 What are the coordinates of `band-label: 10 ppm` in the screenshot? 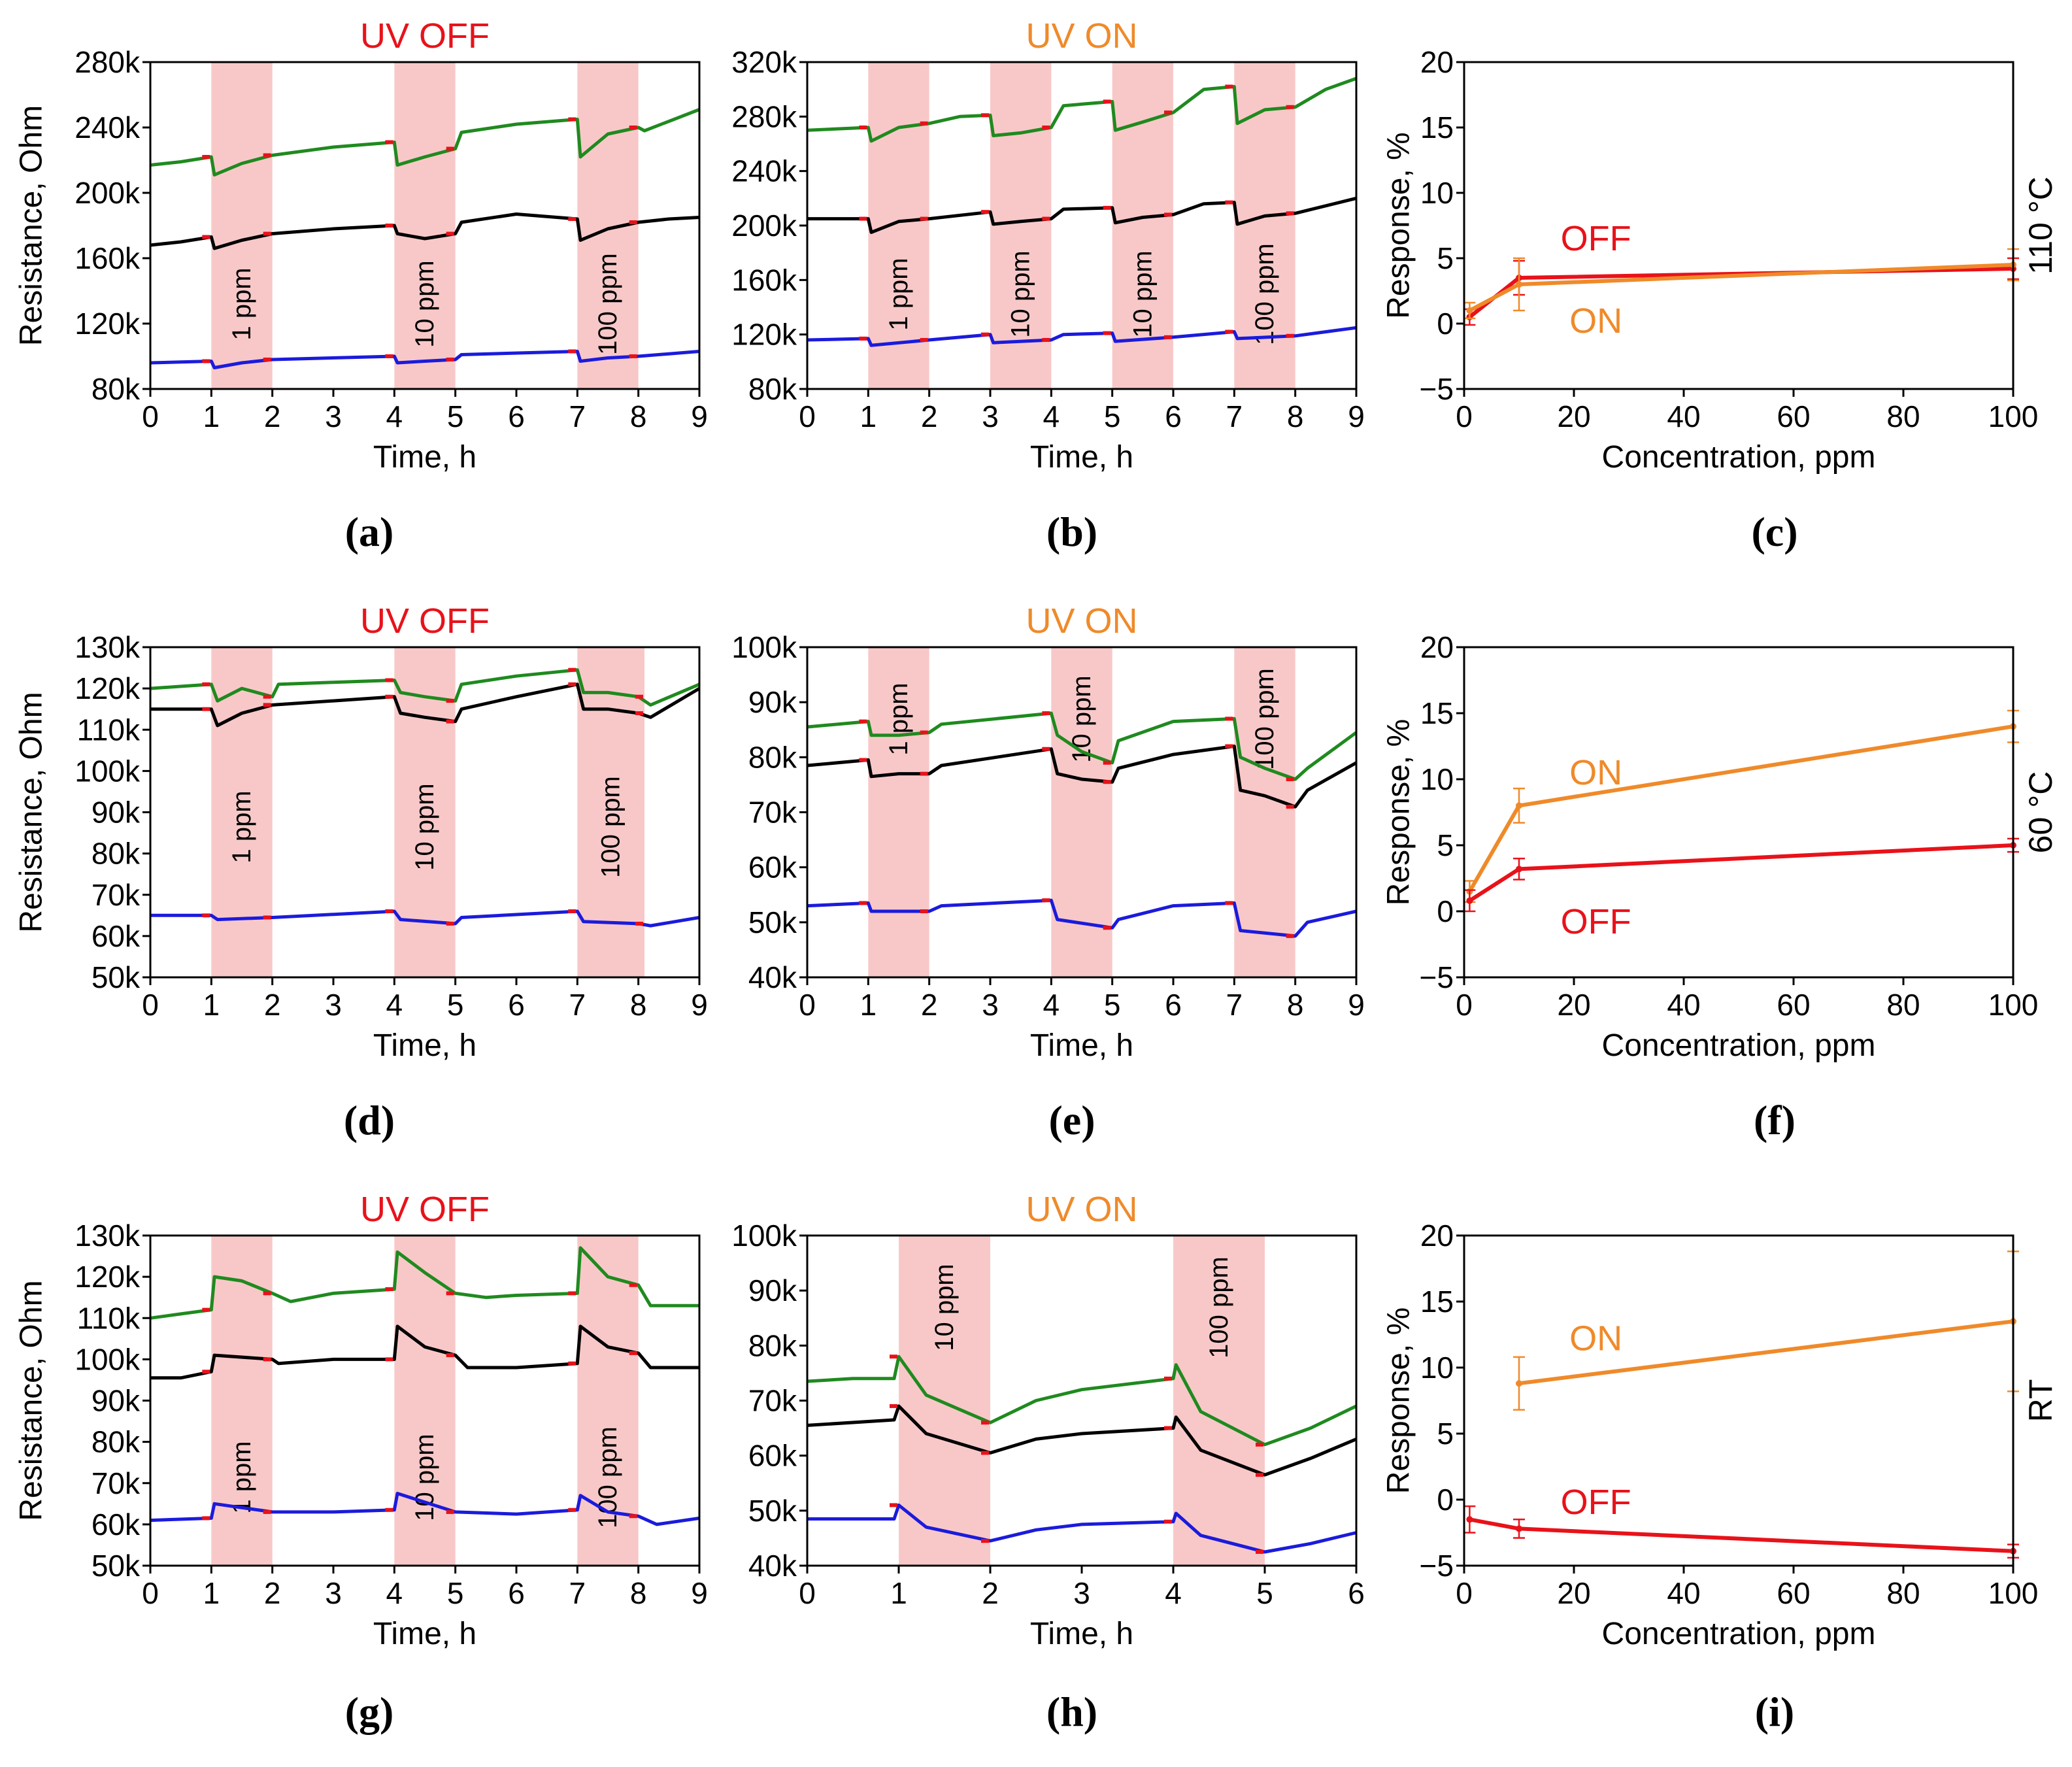 It's located at (1021, 293).